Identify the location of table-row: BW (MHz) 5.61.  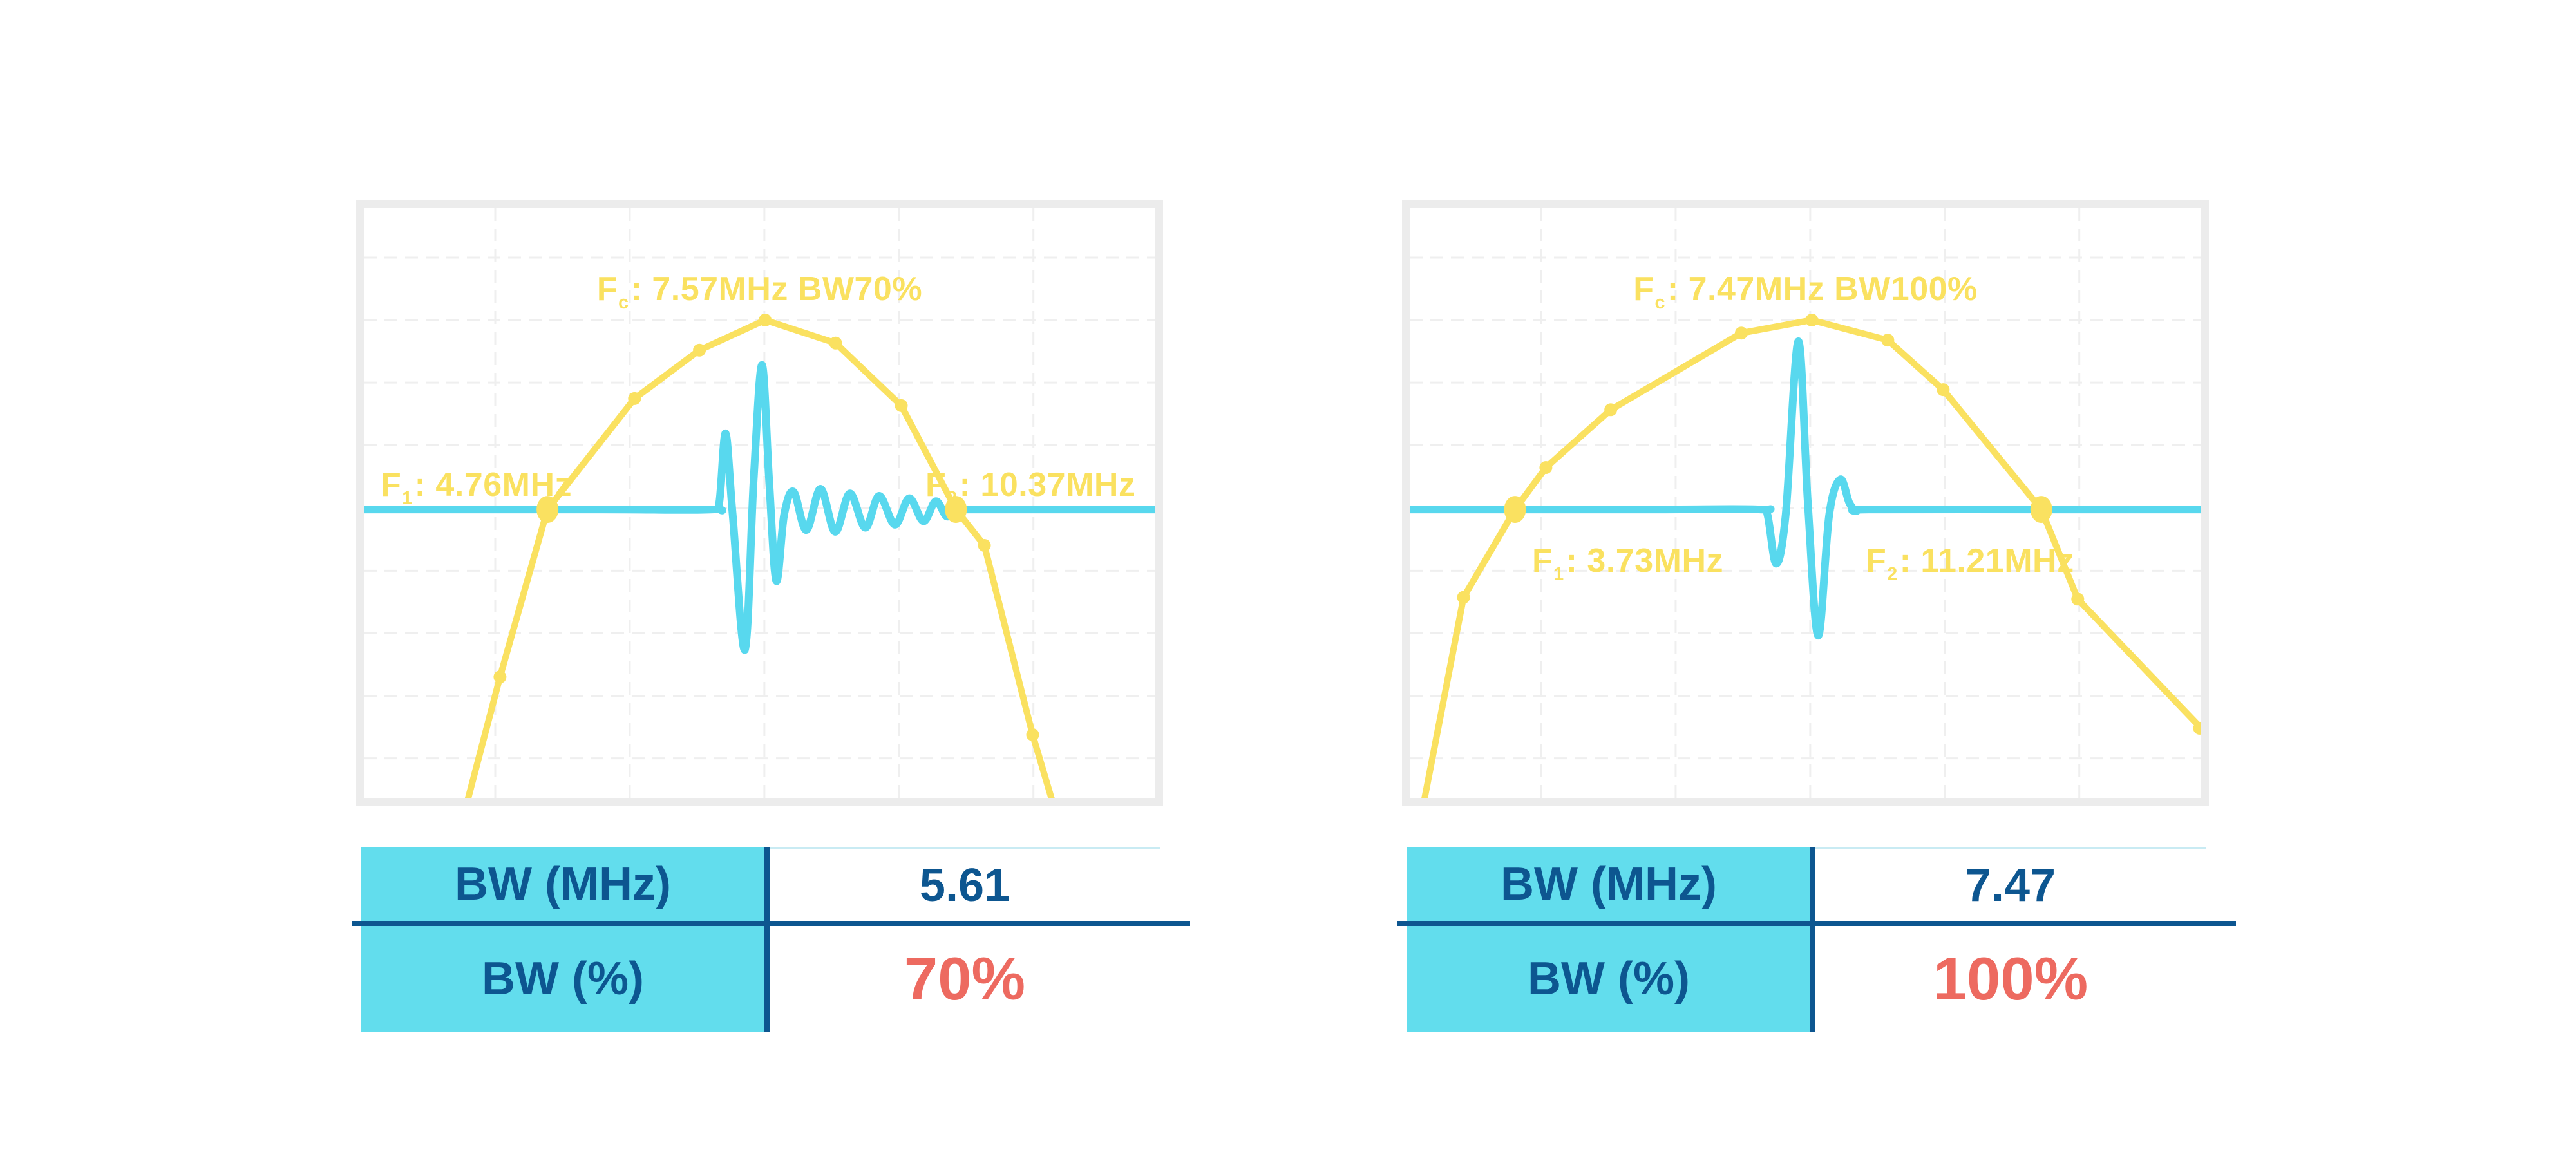
(760, 884).